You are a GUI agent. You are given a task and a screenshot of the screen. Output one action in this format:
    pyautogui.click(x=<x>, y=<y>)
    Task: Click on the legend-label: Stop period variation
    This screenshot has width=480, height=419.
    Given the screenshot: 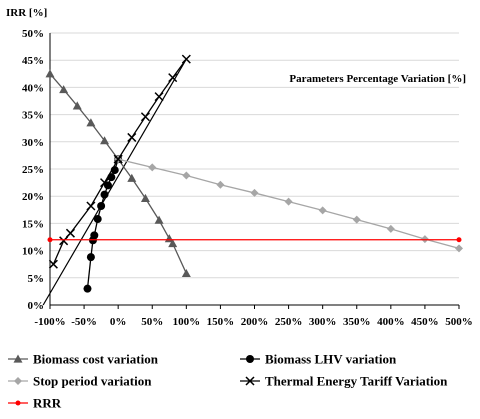 What is the action you would take?
    pyautogui.click(x=92, y=381)
    